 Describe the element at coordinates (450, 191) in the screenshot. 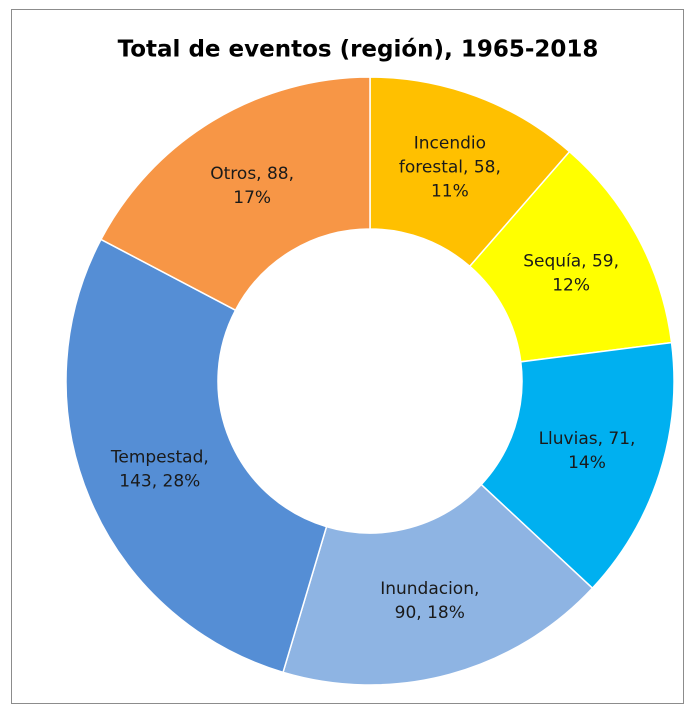

I see `data-label: 11%` at that location.